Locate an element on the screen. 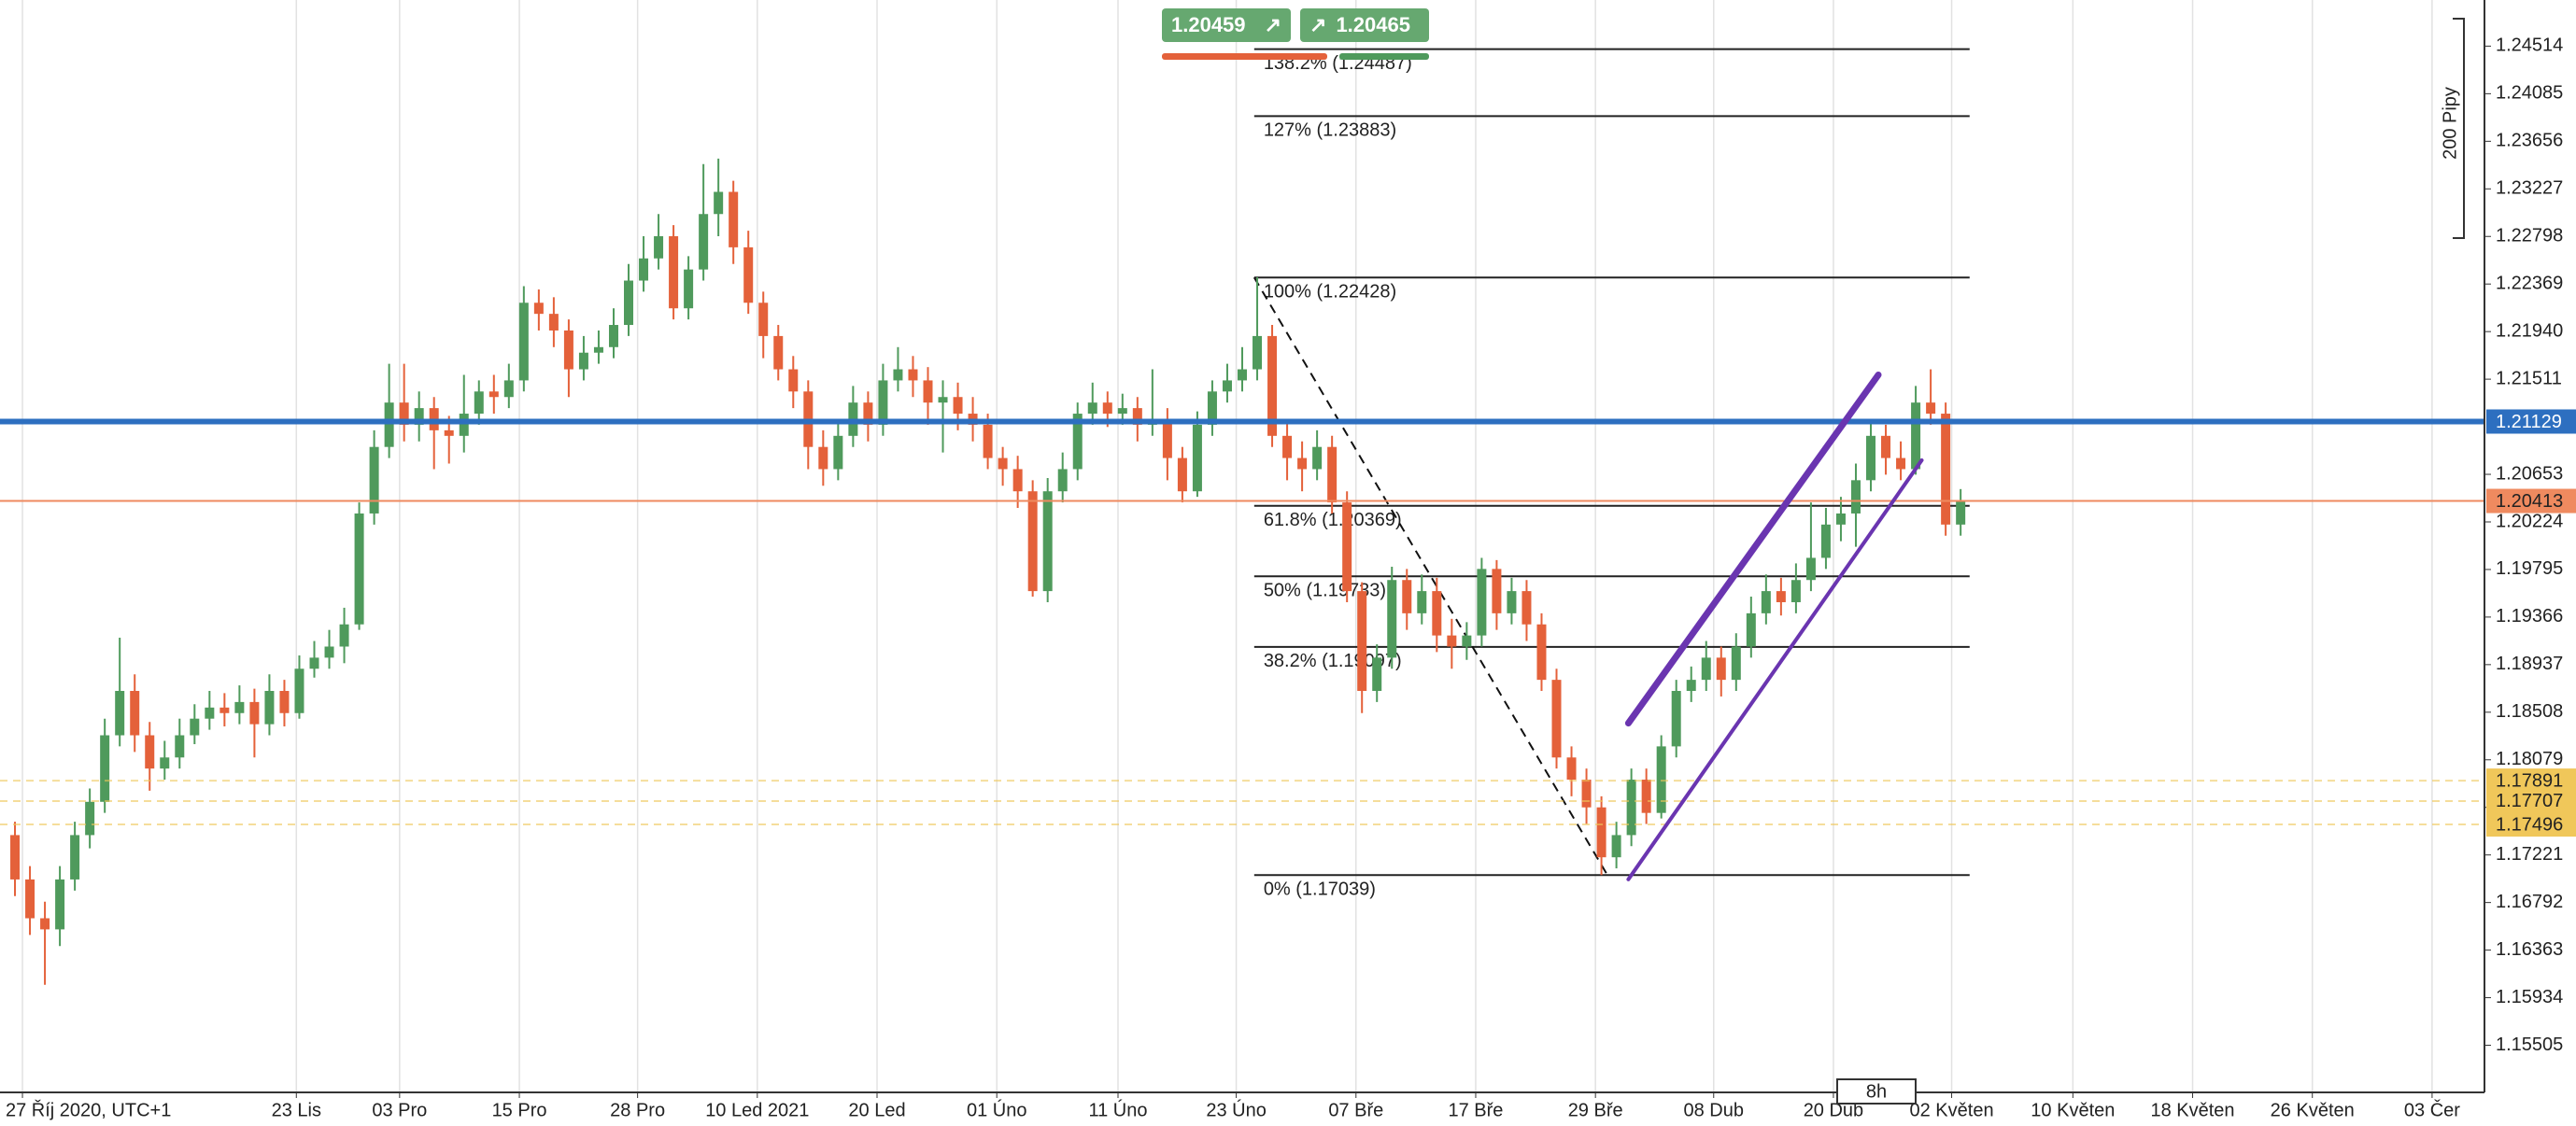 The width and height of the screenshot is (2576, 1126). y-tick-label: 1.22798 is located at coordinates (2529, 236).